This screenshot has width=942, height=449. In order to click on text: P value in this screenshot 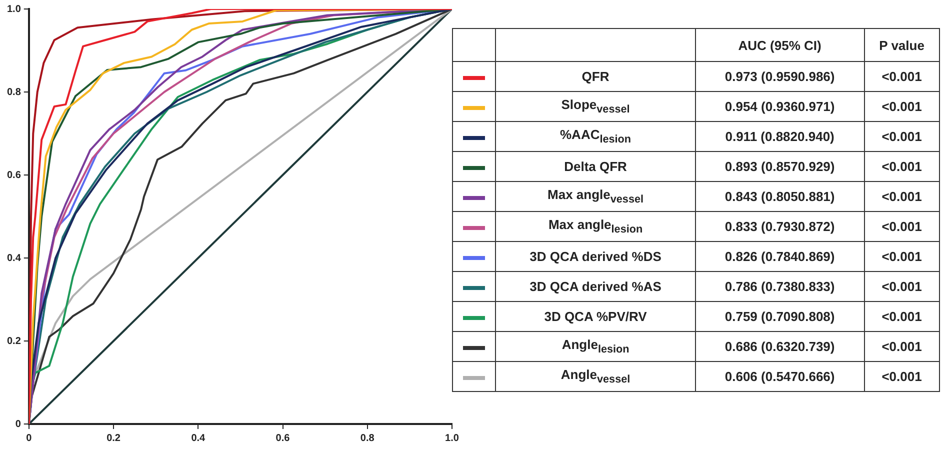, I will do `click(902, 45)`.